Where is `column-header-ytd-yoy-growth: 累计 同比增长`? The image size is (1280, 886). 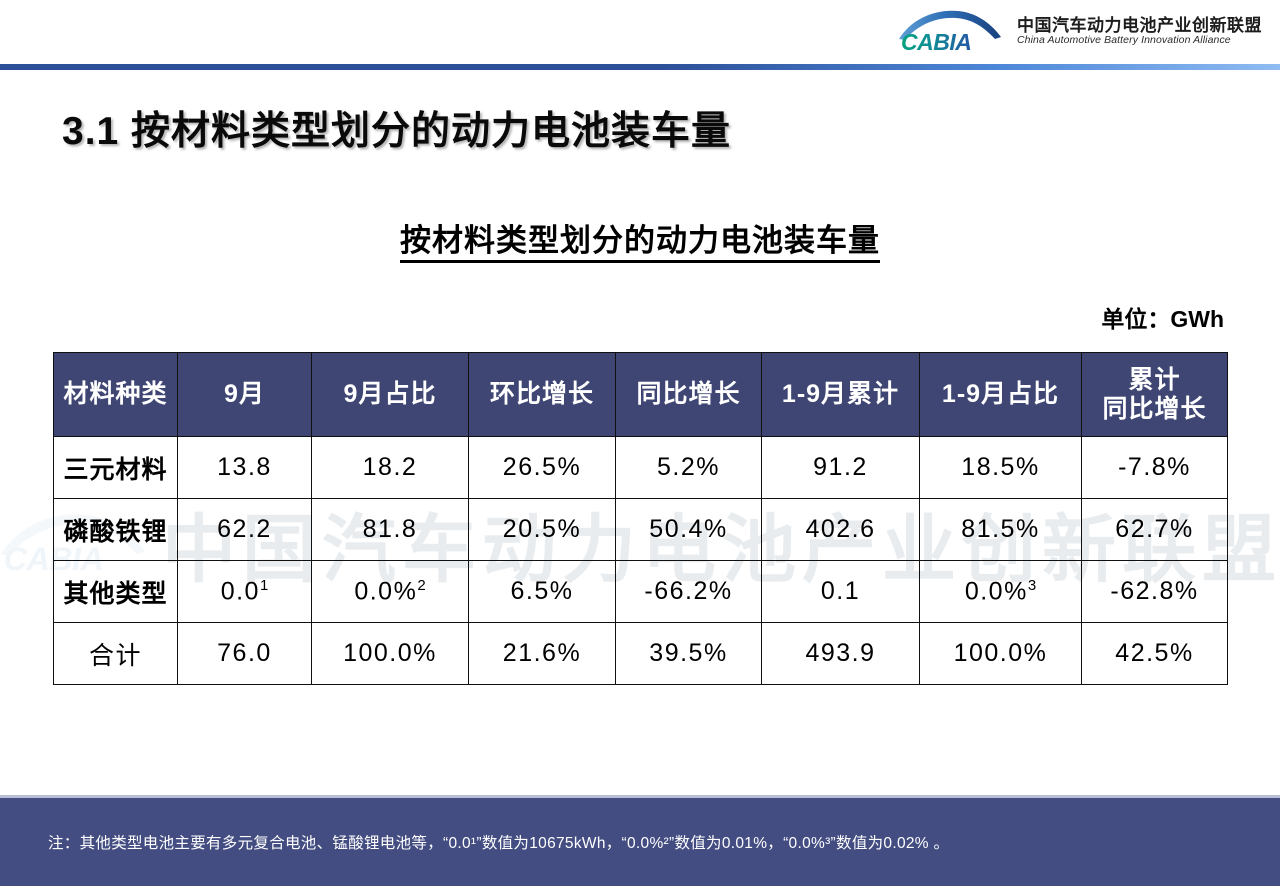
column-header-ytd-yoy-growth: 累计 同比增长 is located at coordinates (1154, 394).